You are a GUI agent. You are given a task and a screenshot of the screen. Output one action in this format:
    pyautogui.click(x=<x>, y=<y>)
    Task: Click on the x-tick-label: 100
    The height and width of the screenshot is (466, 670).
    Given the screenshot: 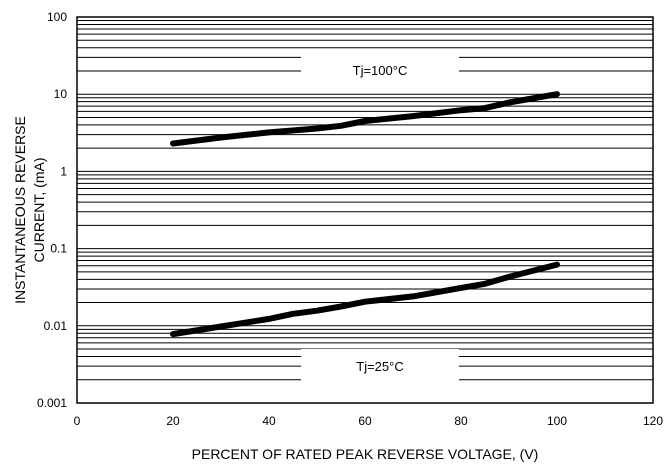 What is the action you would take?
    pyautogui.click(x=557, y=421)
    